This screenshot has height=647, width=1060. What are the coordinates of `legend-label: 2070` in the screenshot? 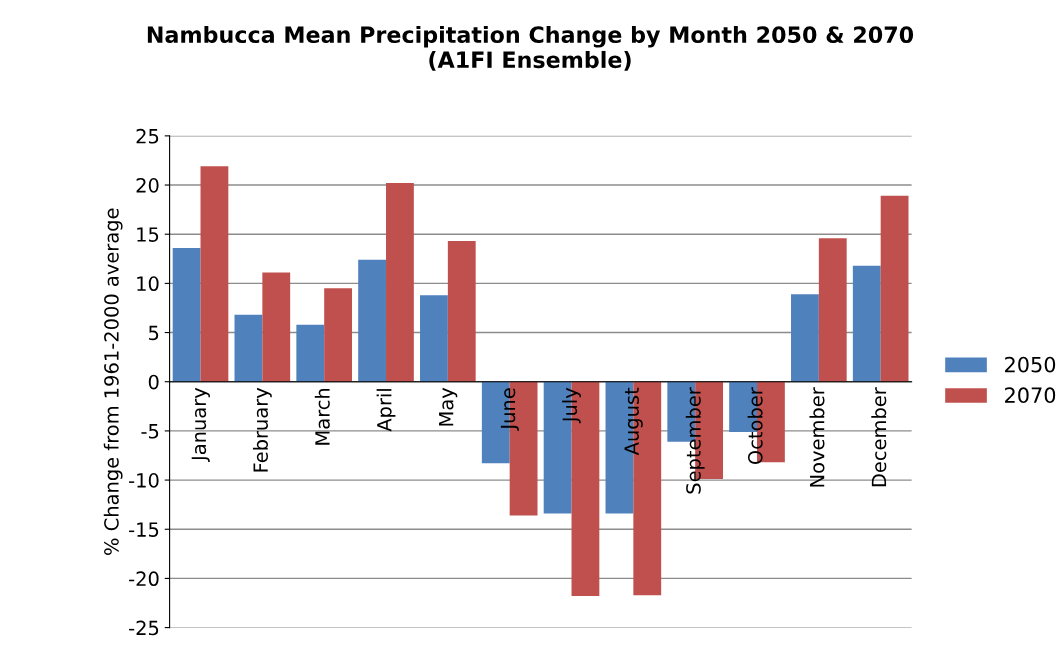 It's located at (1030, 395).